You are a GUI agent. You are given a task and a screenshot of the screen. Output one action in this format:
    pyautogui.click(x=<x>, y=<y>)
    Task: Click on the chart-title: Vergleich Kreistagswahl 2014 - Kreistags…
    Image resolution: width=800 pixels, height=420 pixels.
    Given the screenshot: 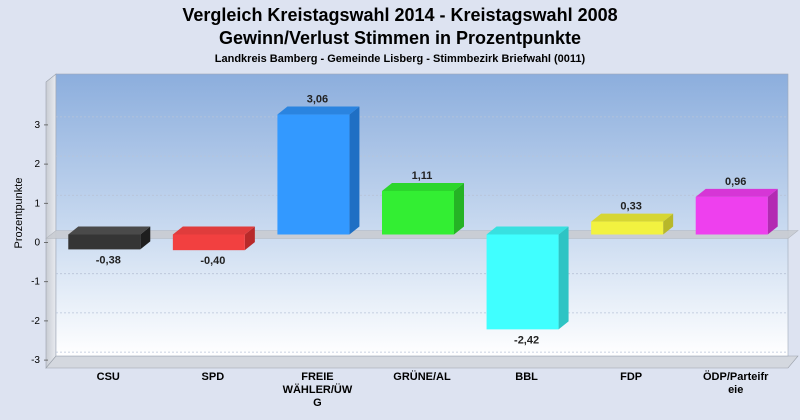 What is the action you would take?
    pyautogui.click(x=400, y=15)
    